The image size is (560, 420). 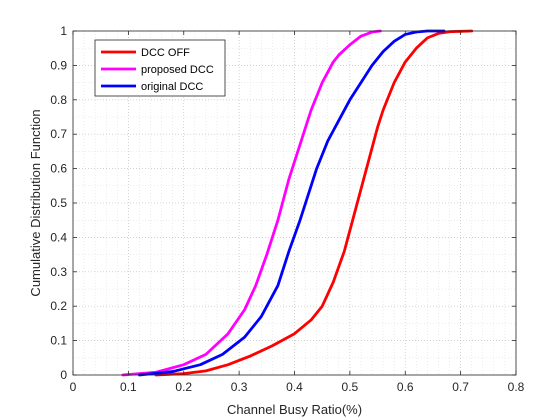 What do you see at coordinates (58, 341) in the screenshot?
I see `y-tick-label: 0.1` at bounding box center [58, 341].